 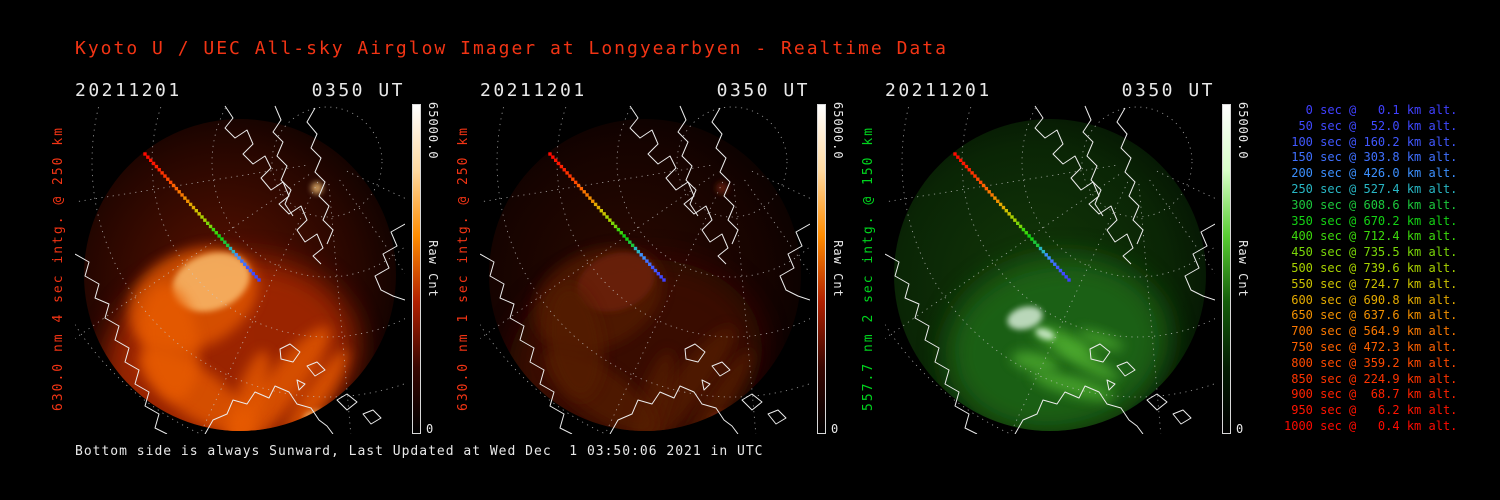 I want to click on trajectory-legend-row: 300 sec @ 608.6 km alt., so click(x=1371, y=204).